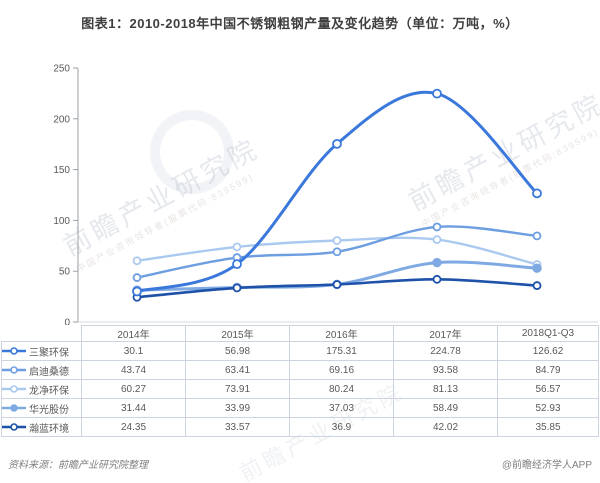  I want to click on table-value-cell: 30.1, so click(133, 351).